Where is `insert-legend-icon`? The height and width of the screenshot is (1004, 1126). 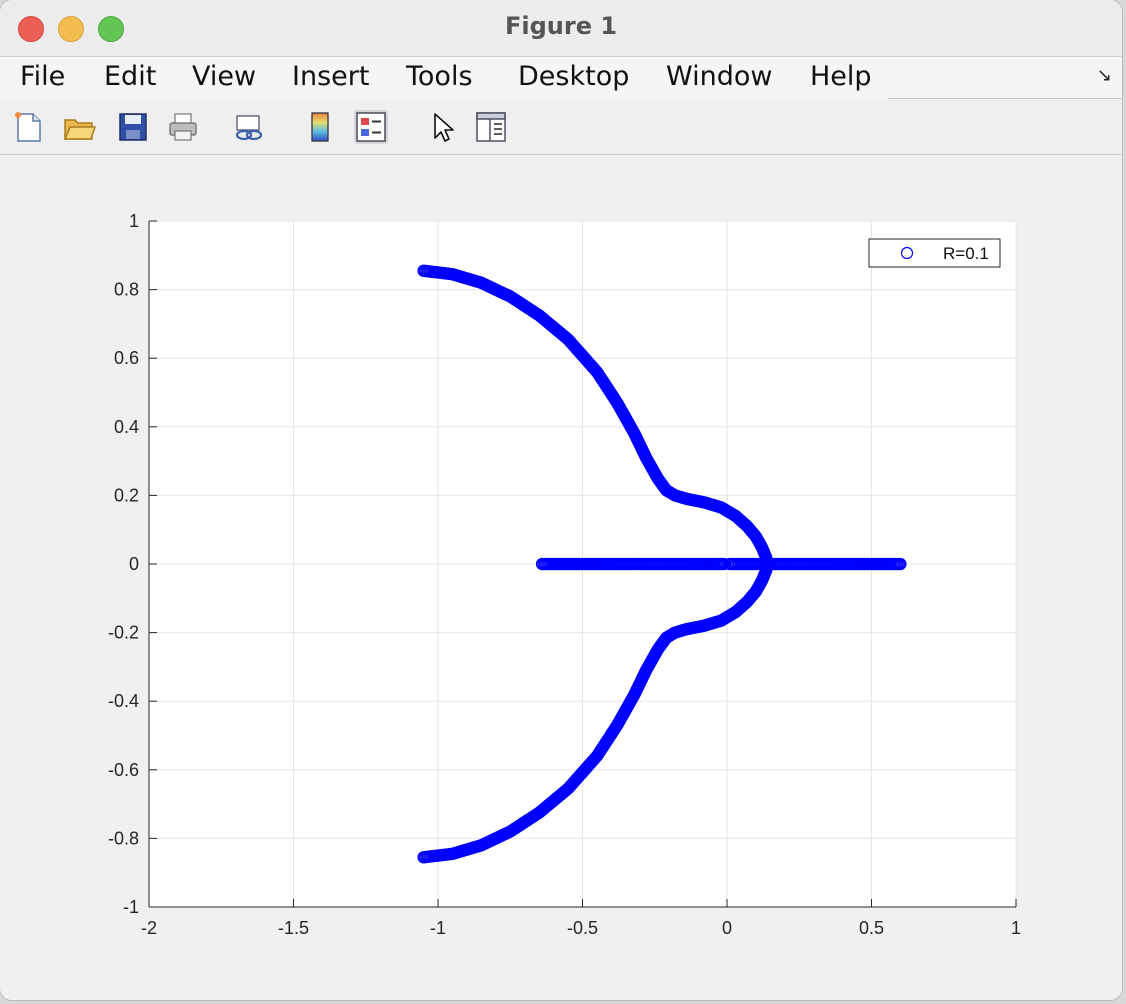 insert-legend-icon is located at coordinates (371, 127).